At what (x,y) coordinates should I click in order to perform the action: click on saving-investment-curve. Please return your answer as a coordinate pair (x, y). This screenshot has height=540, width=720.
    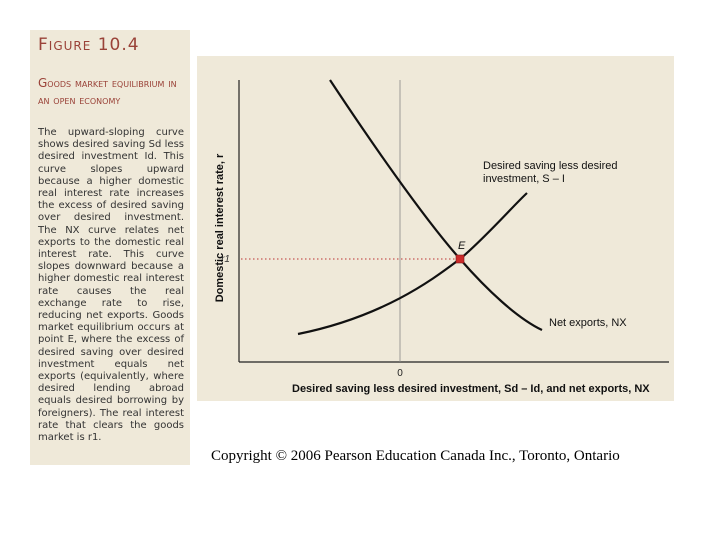
    Looking at the image, I should click on (412, 264).